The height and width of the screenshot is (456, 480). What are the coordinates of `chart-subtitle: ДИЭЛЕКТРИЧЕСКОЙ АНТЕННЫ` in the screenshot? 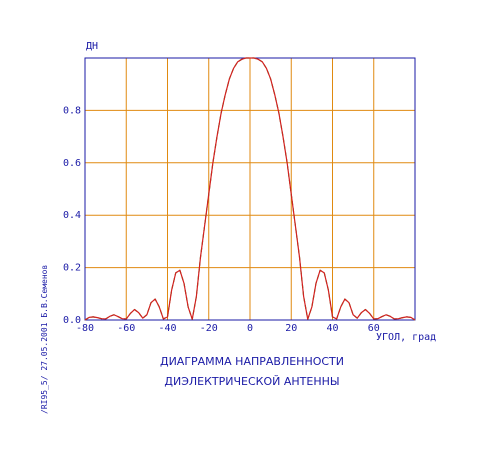 It's located at (251, 381).